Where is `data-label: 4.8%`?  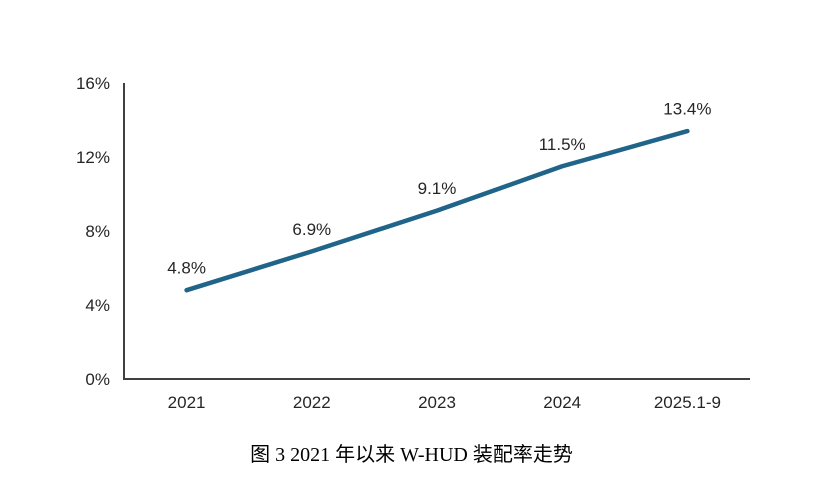 data-label: 4.8% is located at coordinates (186, 268).